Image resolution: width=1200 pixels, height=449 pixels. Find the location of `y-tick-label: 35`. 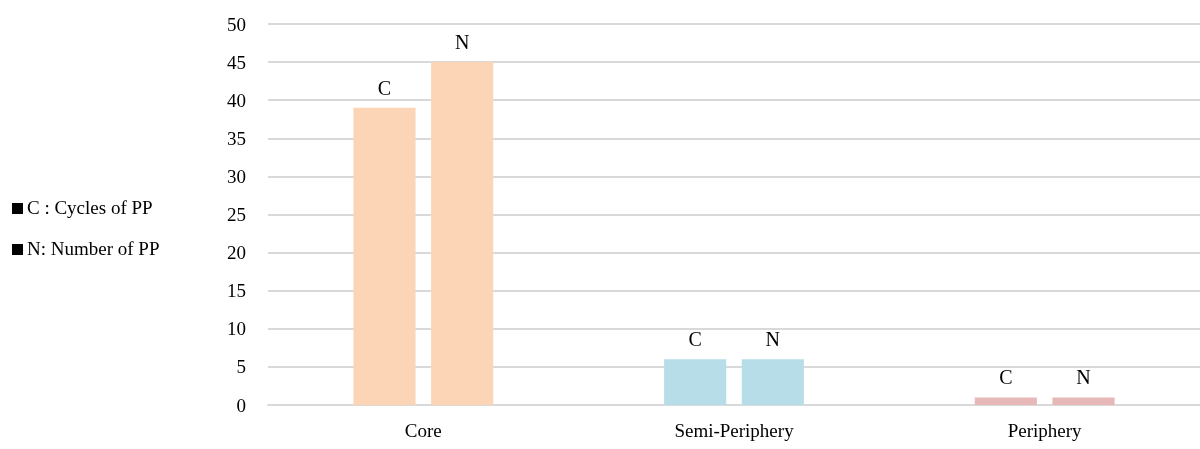

y-tick-label: 35 is located at coordinates (236, 138).